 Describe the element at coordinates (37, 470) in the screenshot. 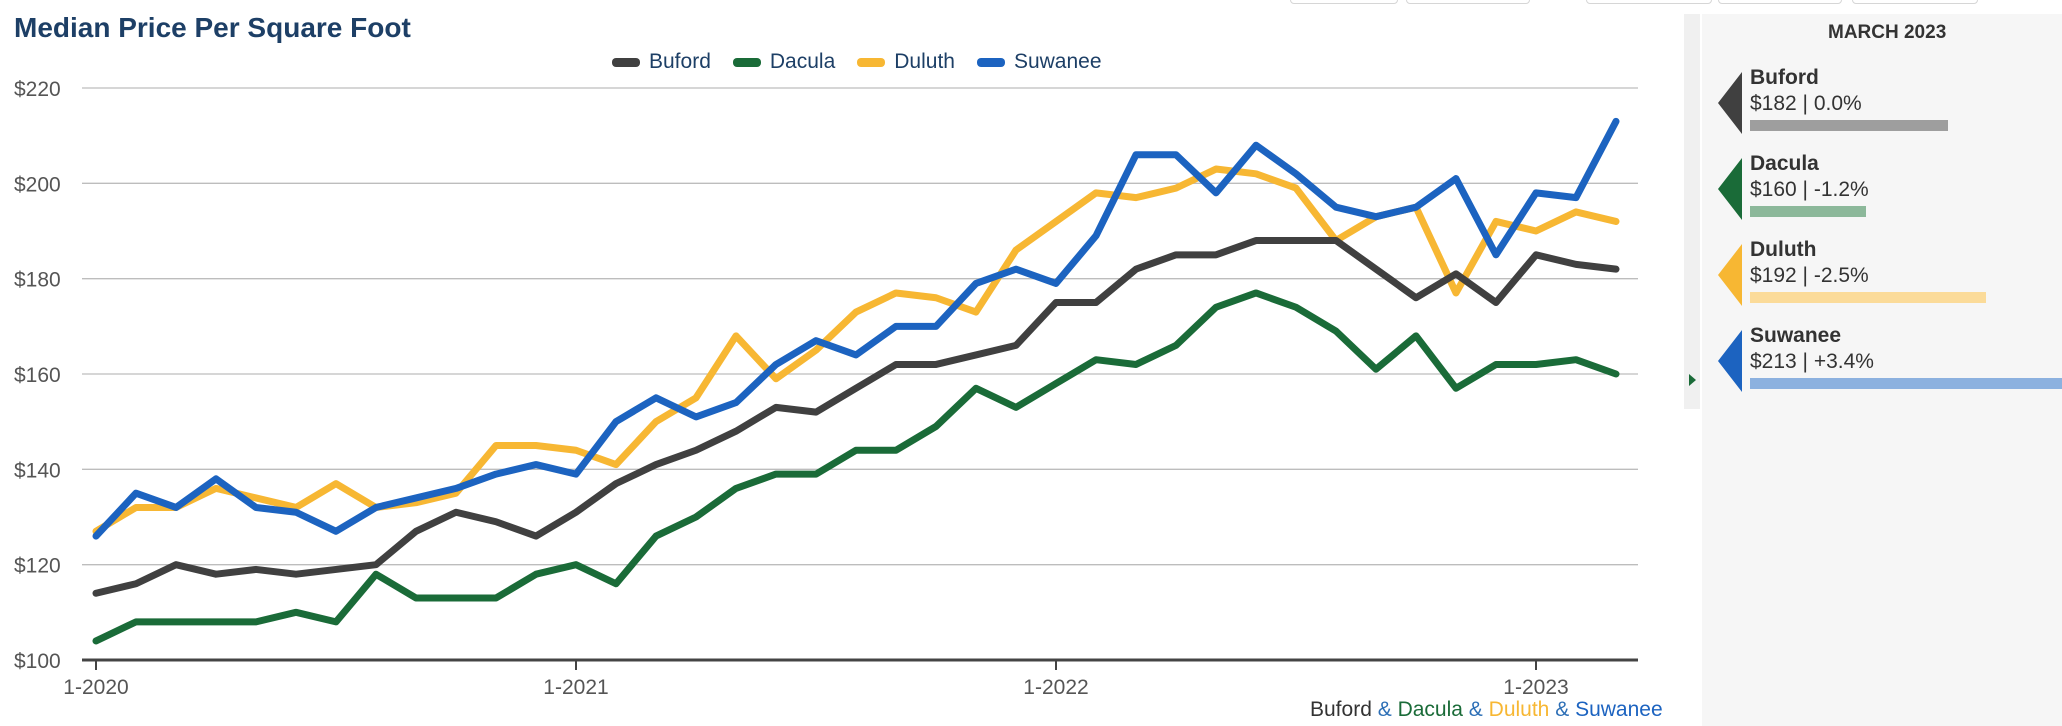

I see `y-tick-label: $140` at that location.